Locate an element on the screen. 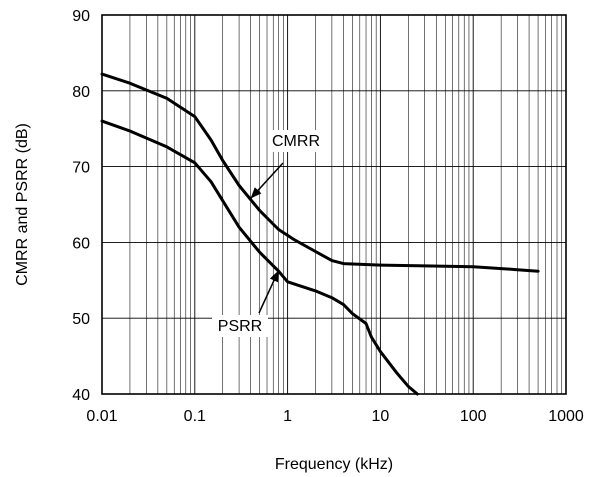  annotation-label-psrr: PSRR is located at coordinates (240, 326).